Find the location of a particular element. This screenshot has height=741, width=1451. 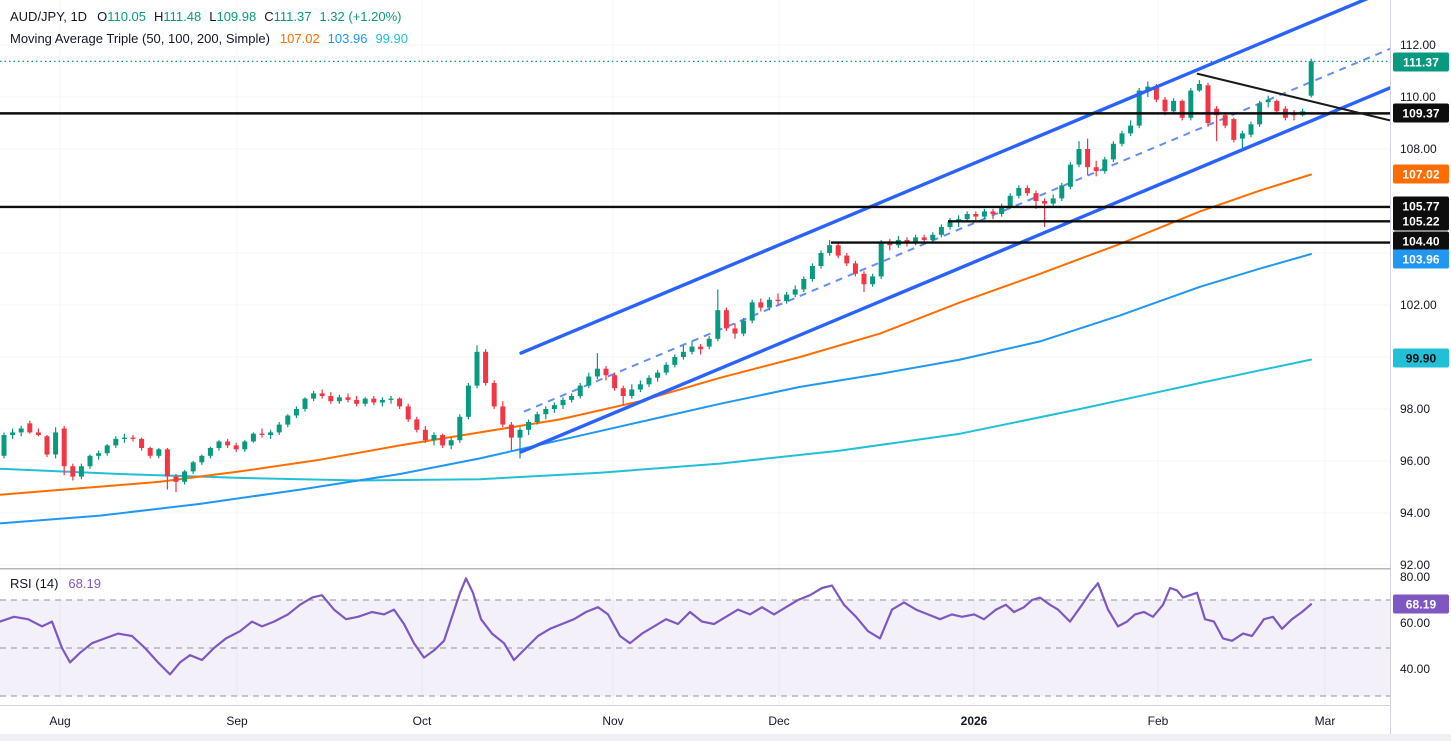

price-badge: 105.22 is located at coordinates (1421, 221).